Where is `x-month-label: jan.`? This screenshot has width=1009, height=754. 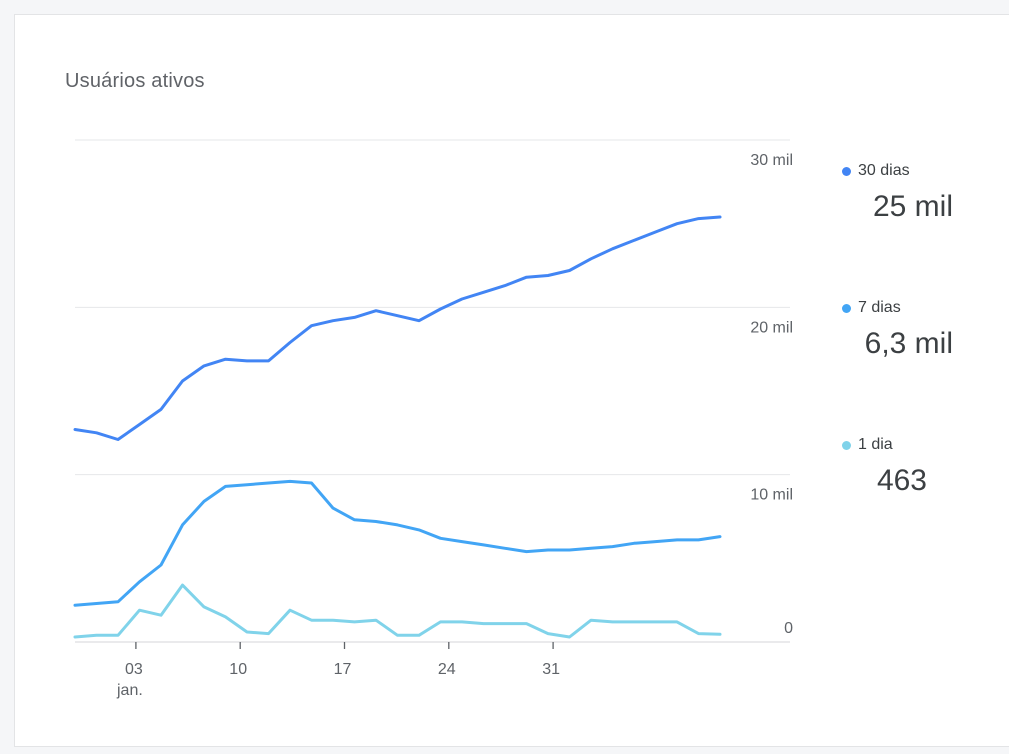 x-month-label: jan. is located at coordinates (129, 690).